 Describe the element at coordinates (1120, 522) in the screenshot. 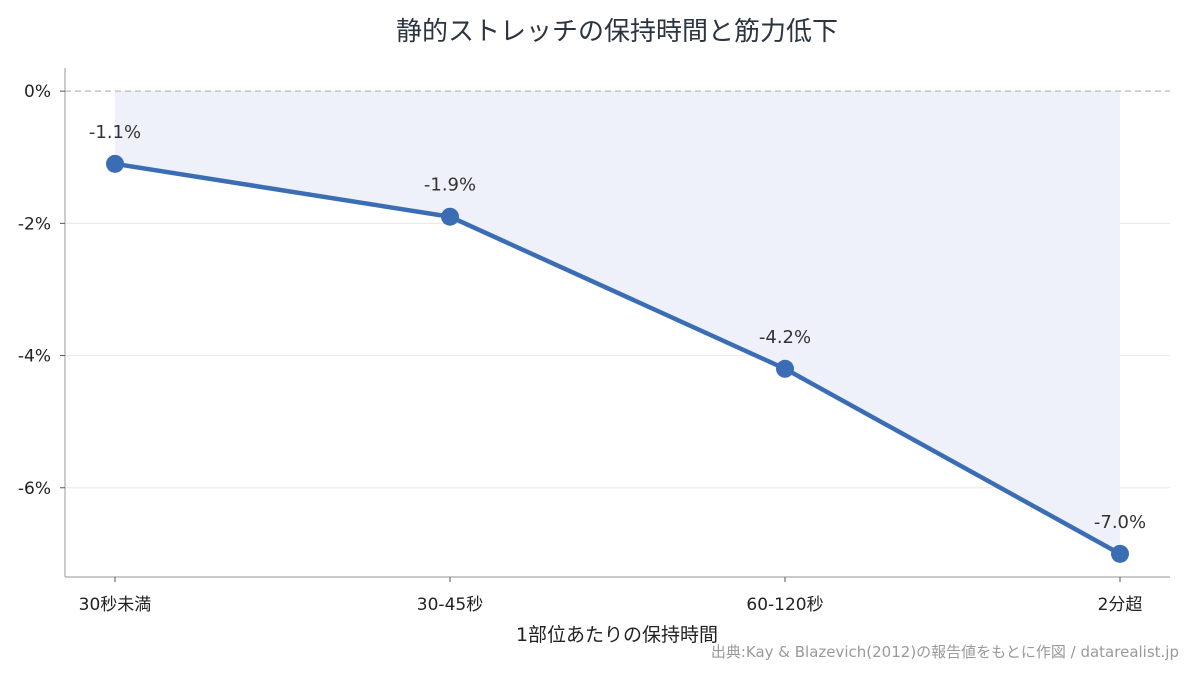

I see `data-label-3: -7.0%` at that location.